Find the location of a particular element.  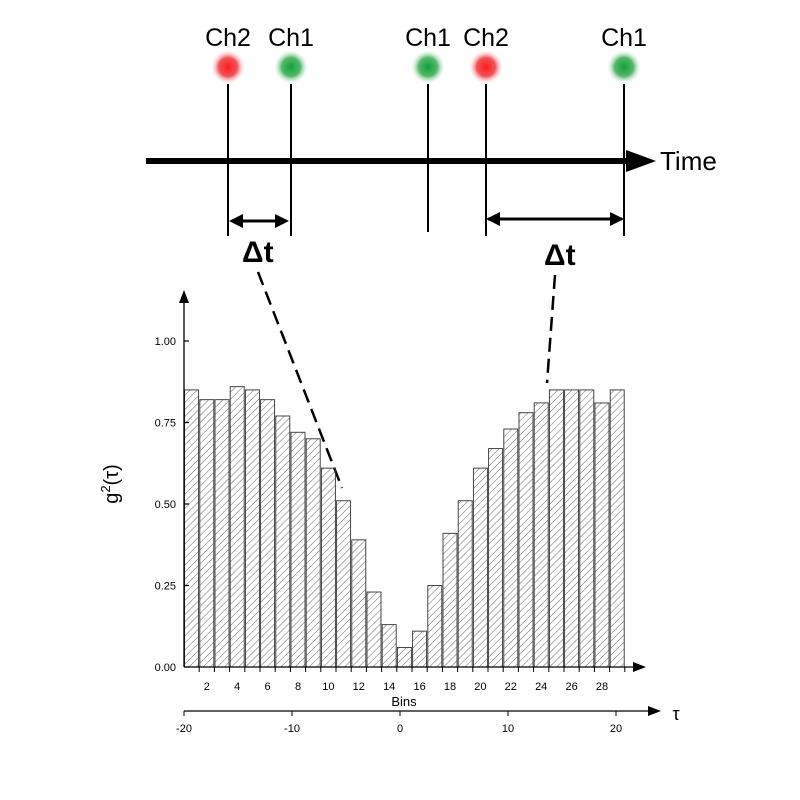

tau-tick-label: -20 is located at coordinates (184, 729).